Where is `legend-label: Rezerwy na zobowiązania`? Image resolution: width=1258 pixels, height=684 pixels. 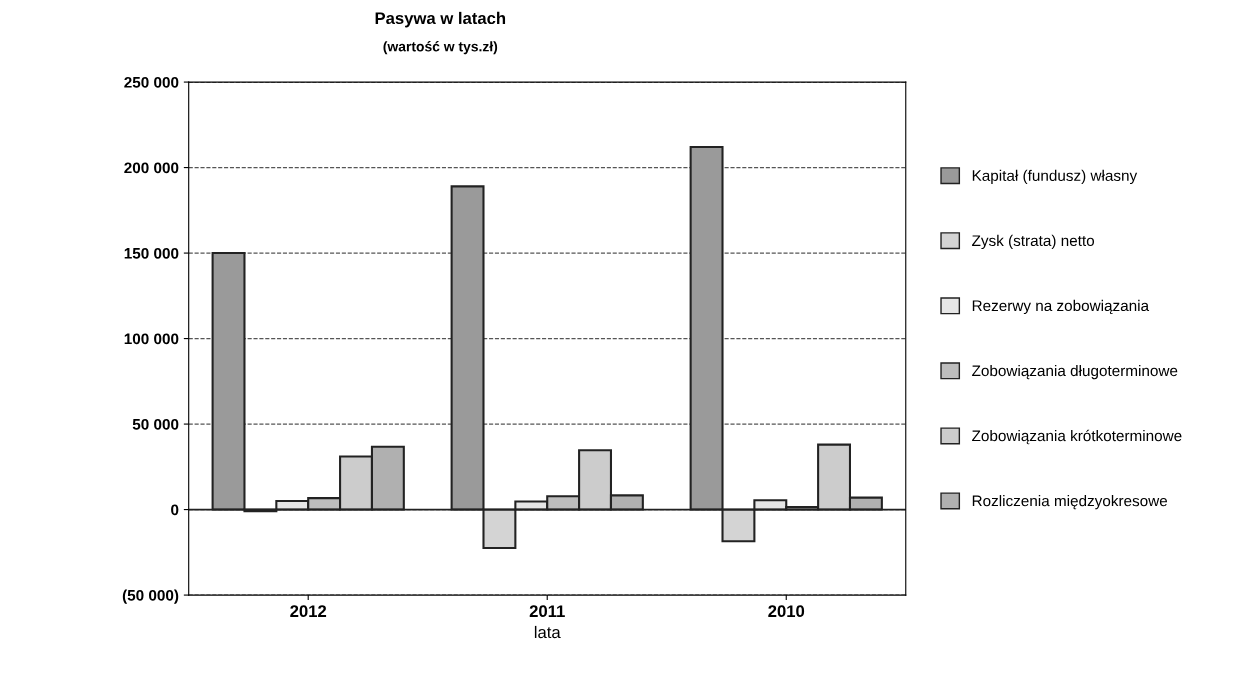
legend-label: Rezerwy na zobowiązania is located at coordinates (1061, 307).